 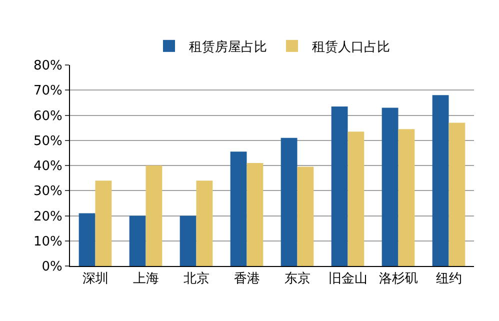 I want to click on x-tick-label: 旧金山, so click(x=348, y=279).